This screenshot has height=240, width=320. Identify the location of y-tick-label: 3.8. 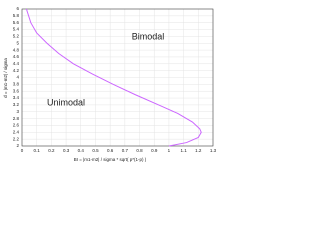
(16, 84).